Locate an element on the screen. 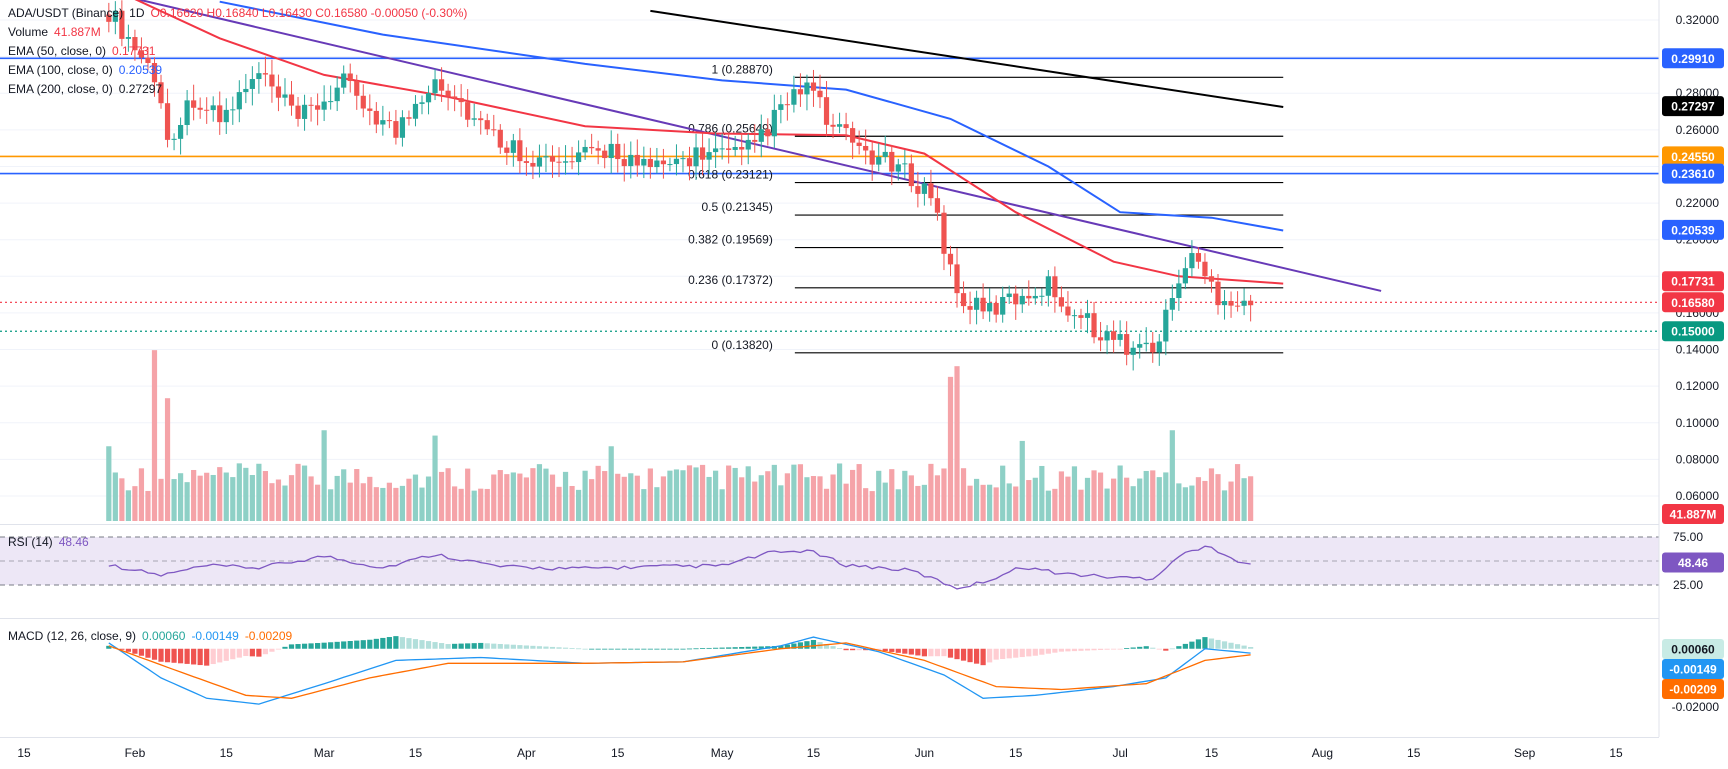 The width and height of the screenshot is (1728, 769). rsi-legend-label: RSI (14) is located at coordinates (30, 542).